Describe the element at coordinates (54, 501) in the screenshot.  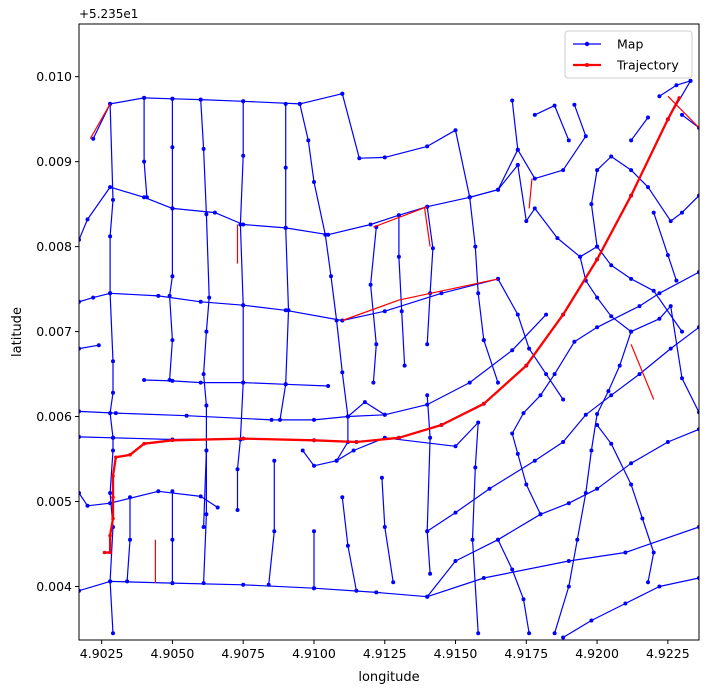
I see `y-tick-label: 0.005` at that location.